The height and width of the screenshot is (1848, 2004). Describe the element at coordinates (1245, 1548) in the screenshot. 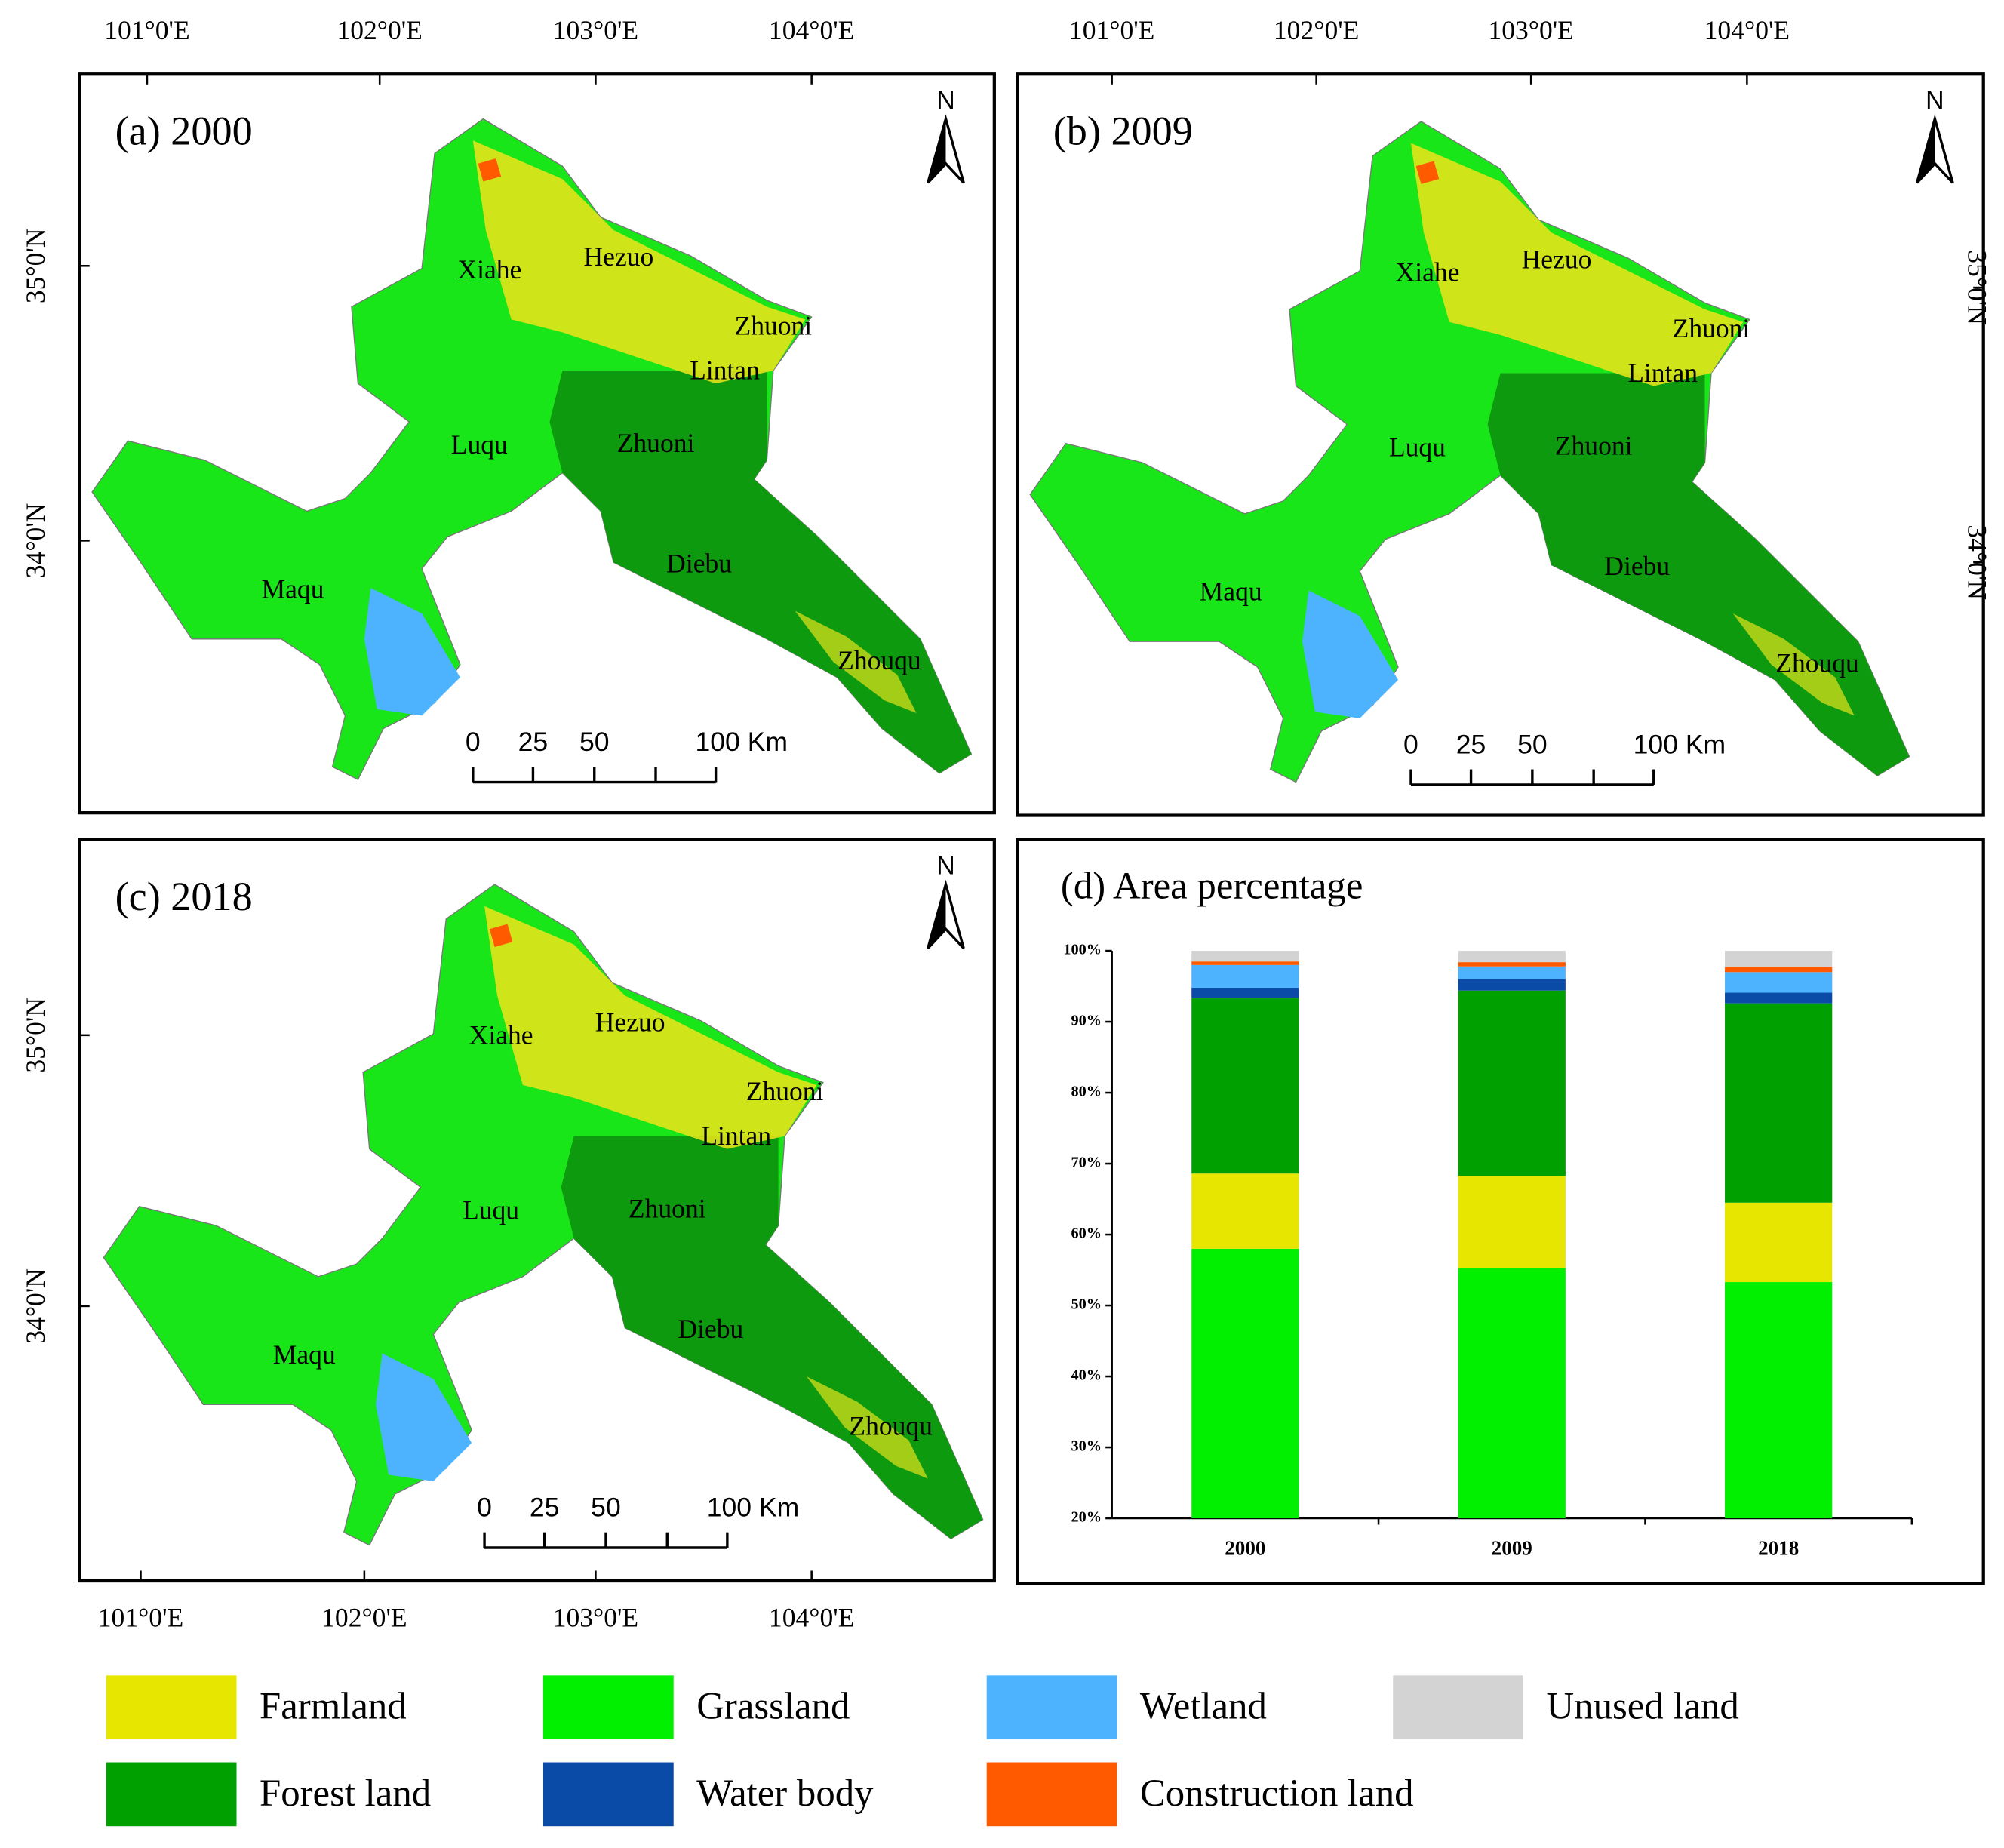

I see `x-tick-label: 2000` at that location.